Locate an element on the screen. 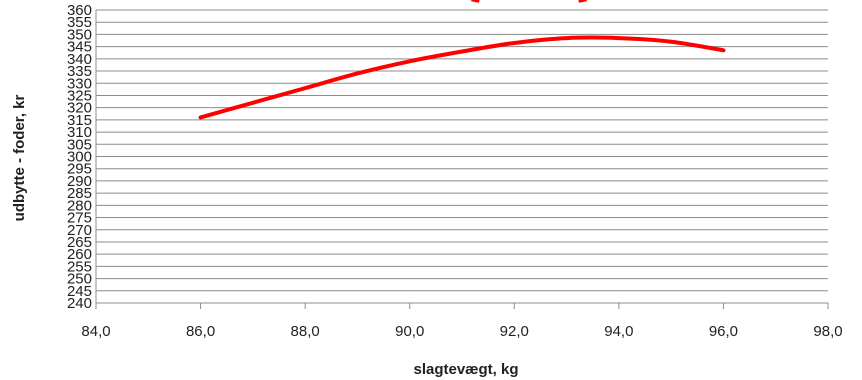  y-tick-label: 270 is located at coordinates (79, 230).